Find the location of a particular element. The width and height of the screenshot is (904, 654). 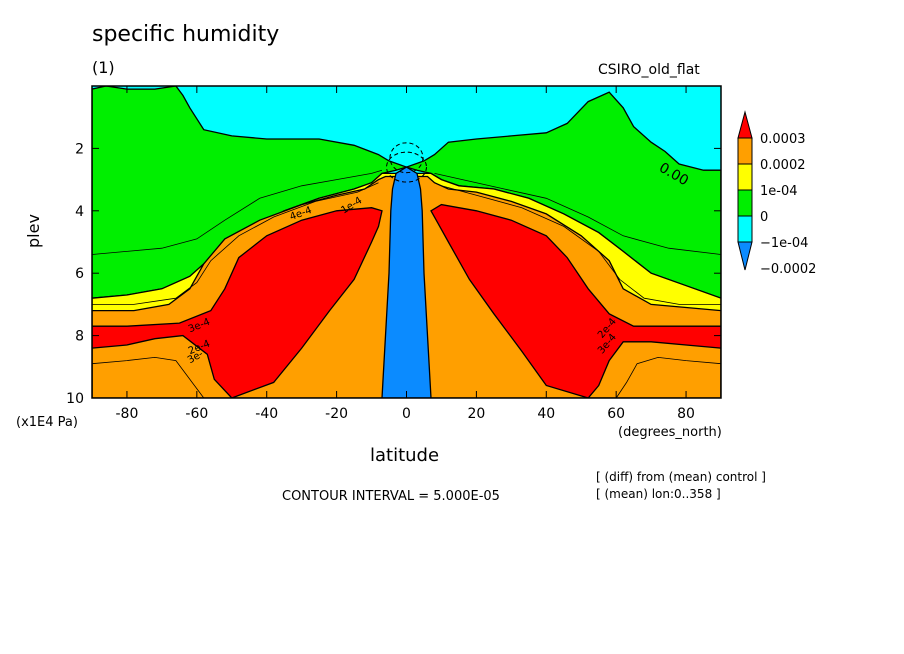

x-tick-label: -20 is located at coordinates (336, 414).